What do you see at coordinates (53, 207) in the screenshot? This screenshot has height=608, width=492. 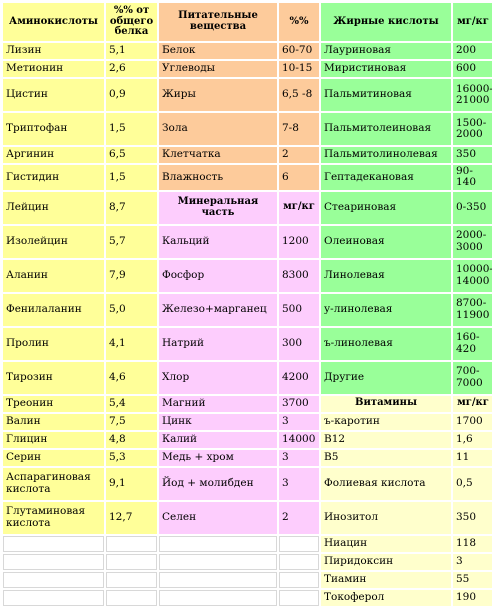 I see `amino-name: Лейцин` at bounding box center [53, 207].